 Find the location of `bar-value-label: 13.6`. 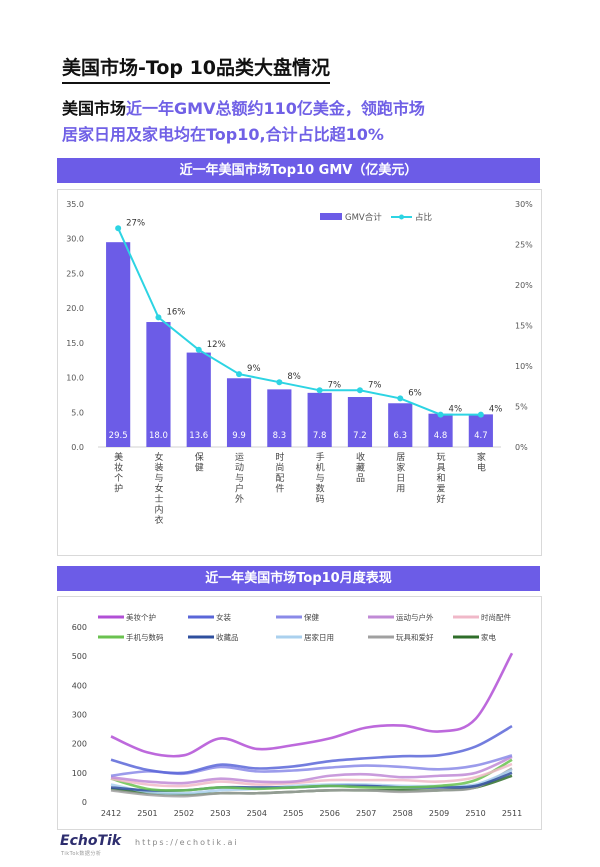

bar-value-label: 13.6 is located at coordinates (198, 436).